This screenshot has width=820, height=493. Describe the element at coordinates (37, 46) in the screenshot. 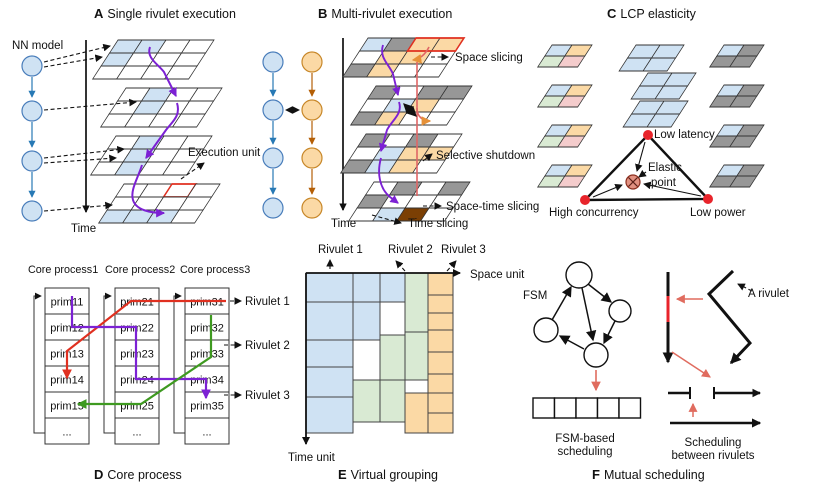

I see `nn-model-label: NN model` at that location.